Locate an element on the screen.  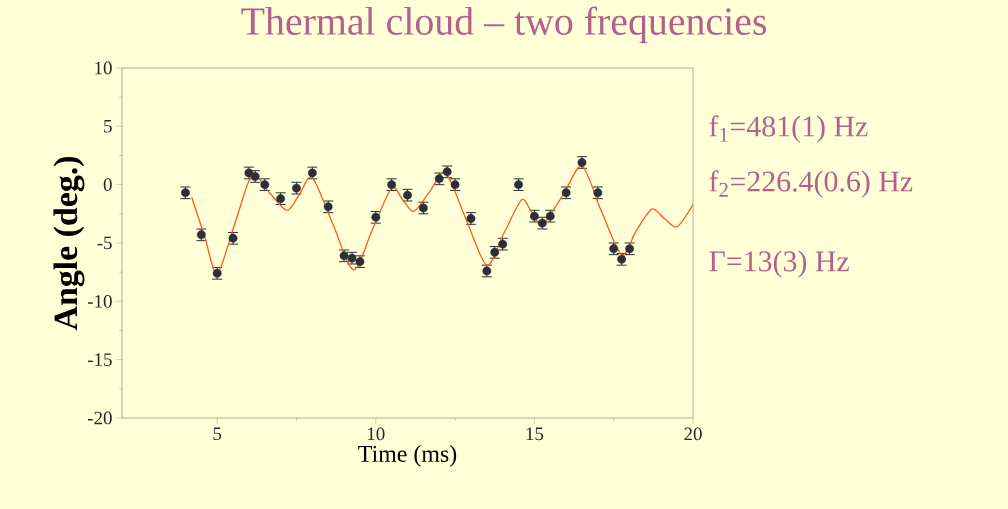
y-tick-label: -5 is located at coordinates (104, 243).